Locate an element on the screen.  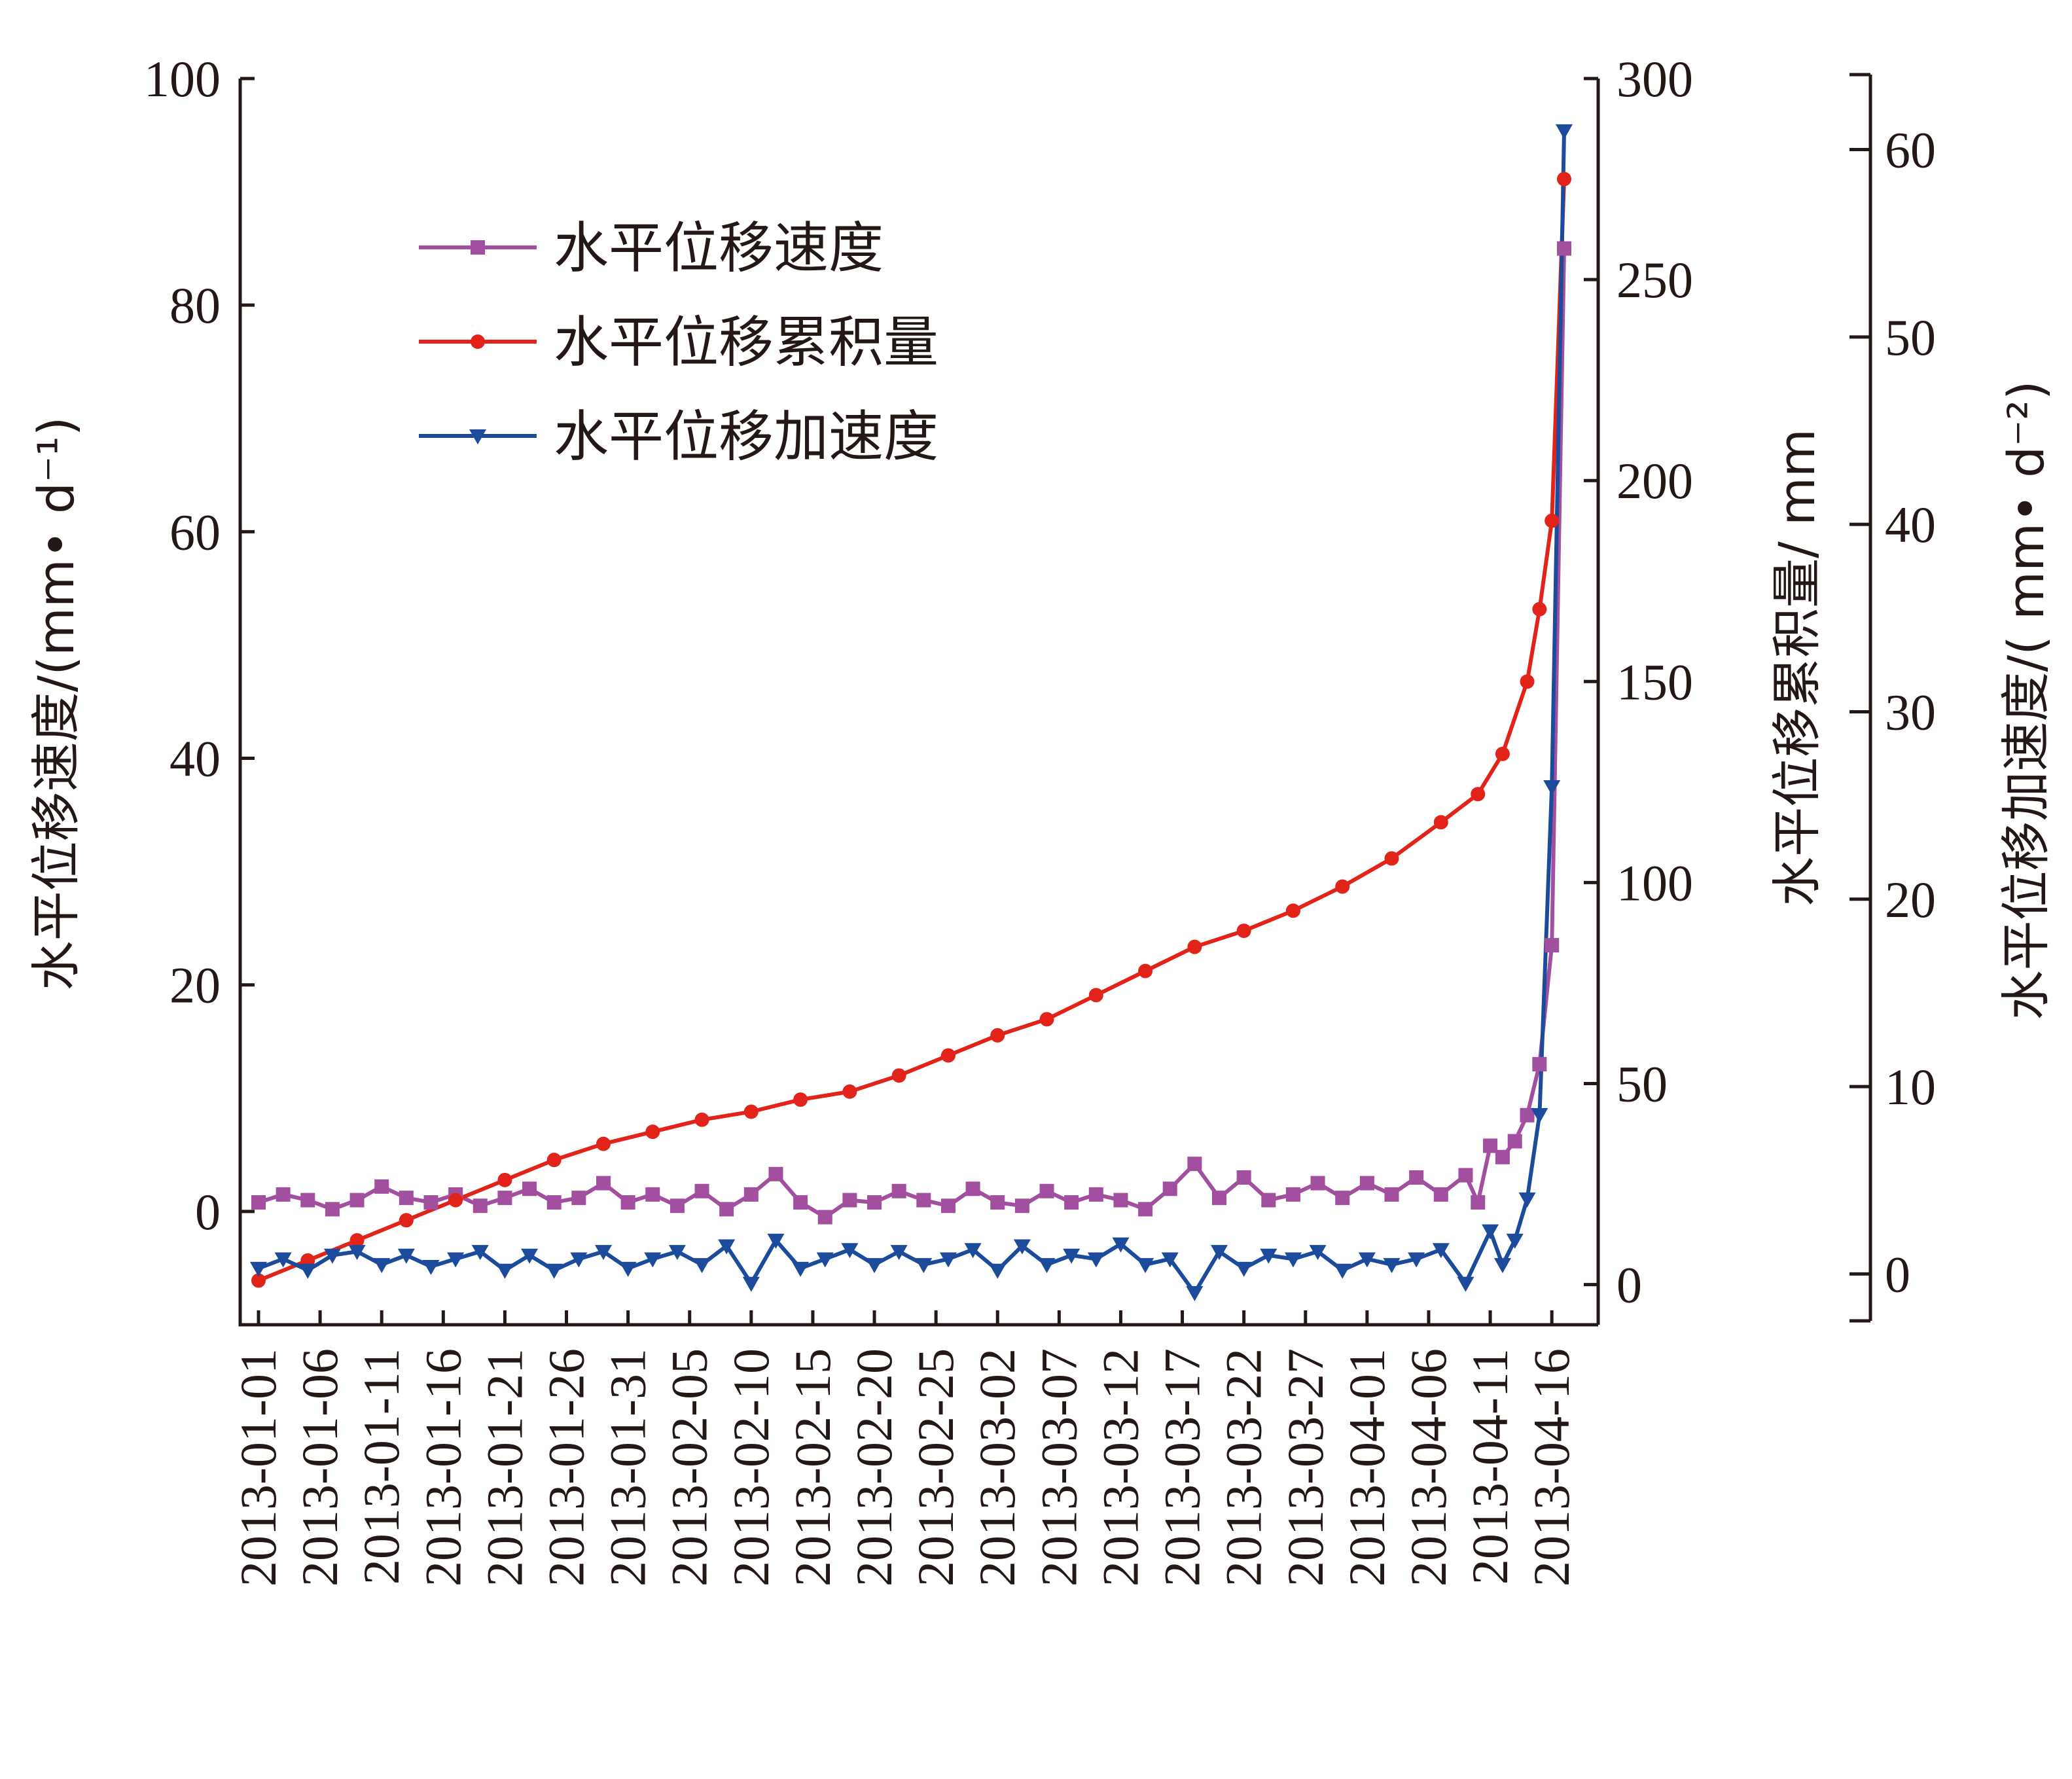
x-tick-label: 2013-01-21 is located at coordinates (504, 1467).